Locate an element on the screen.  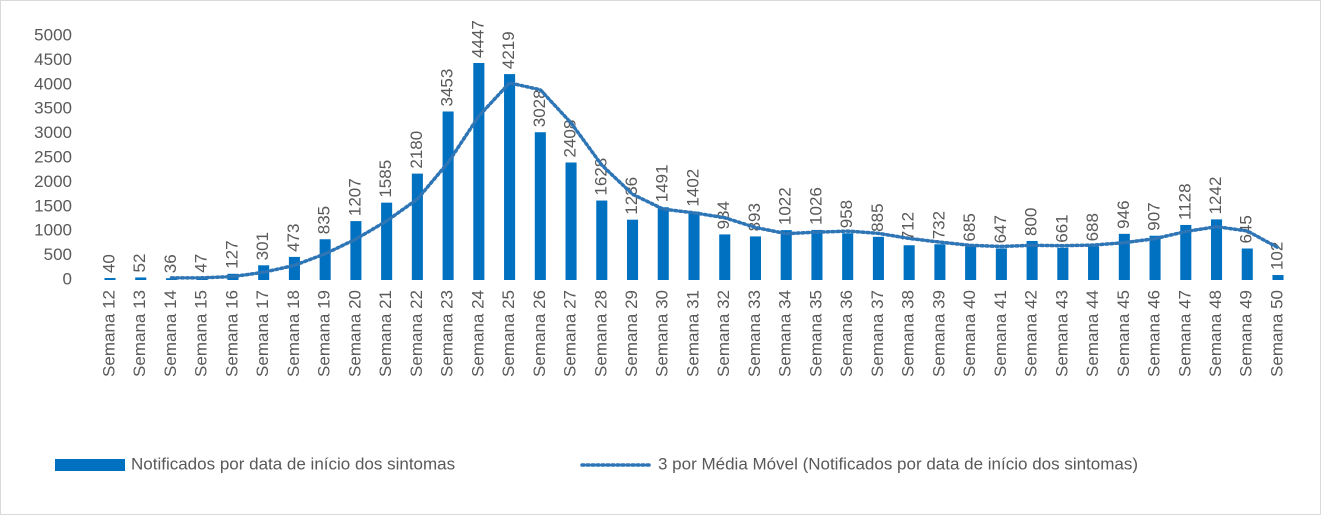
data-label: 3028 is located at coordinates (539, 108).